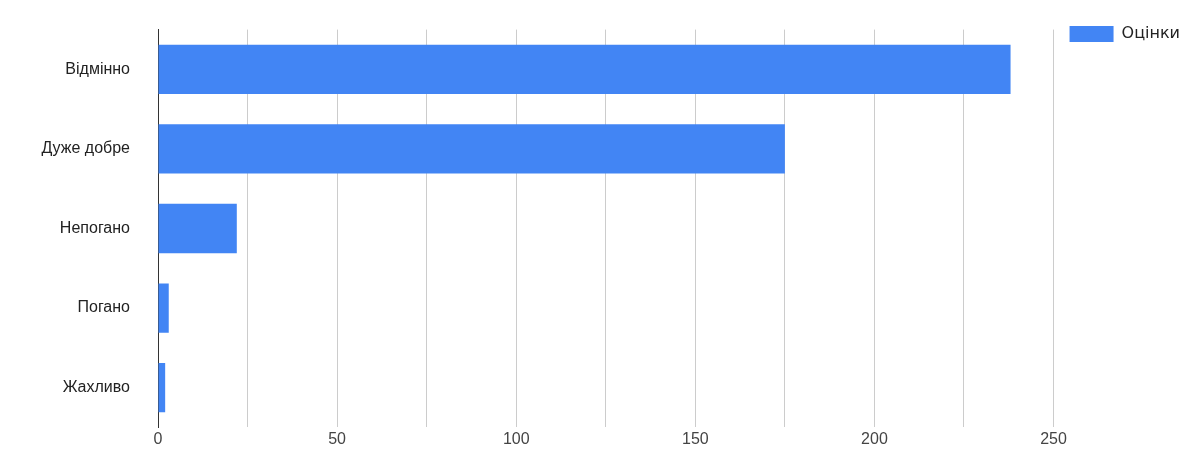 The width and height of the screenshot is (1196, 457). Describe the element at coordinates (96, 387) in the screenshot. I see `y-tick-label: Жахливо` at that location.